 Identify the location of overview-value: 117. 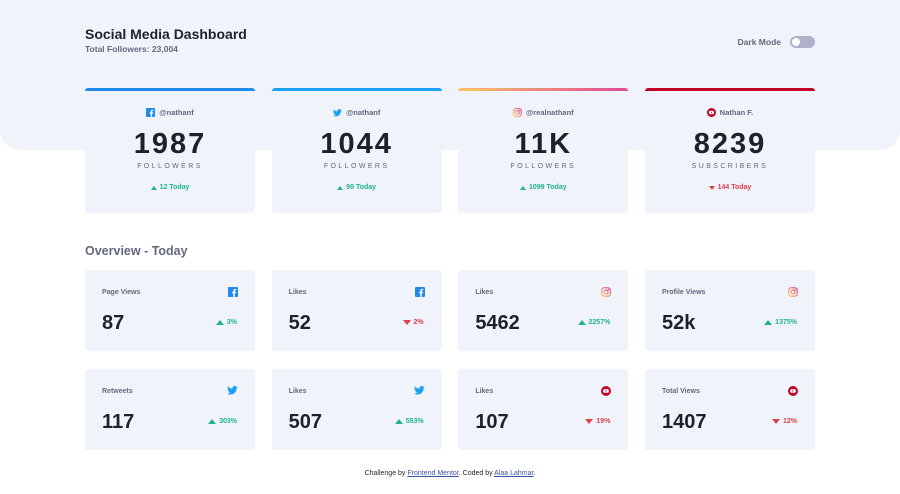
(118, 422).